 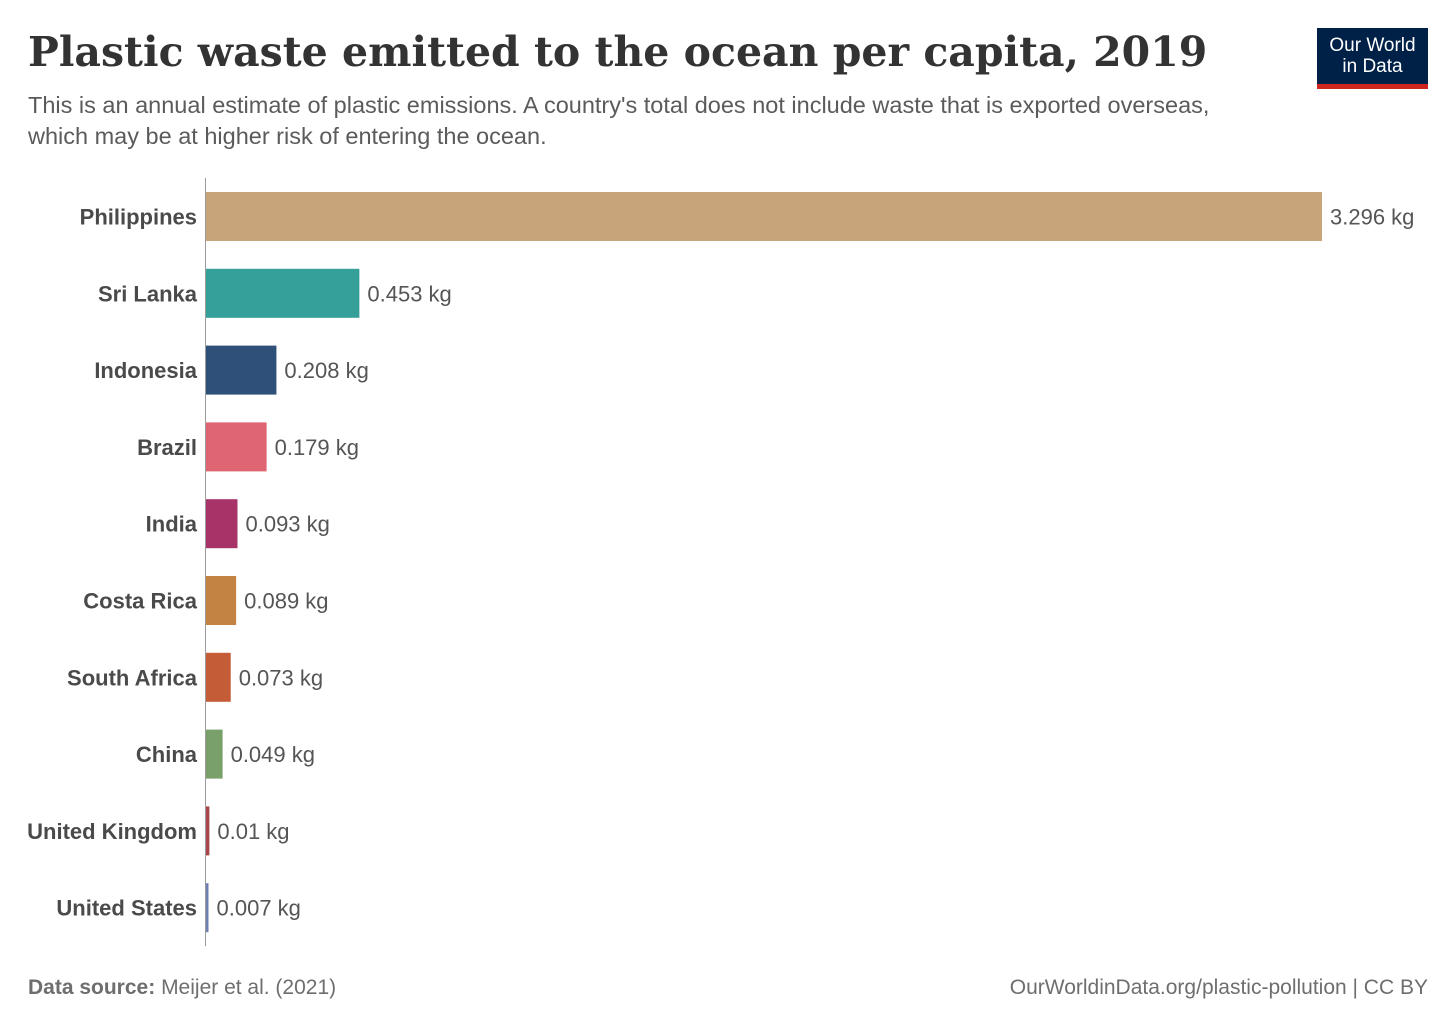 I want to click on data-source-value: Meijer et al. (2021), so click(x=249, y=987).